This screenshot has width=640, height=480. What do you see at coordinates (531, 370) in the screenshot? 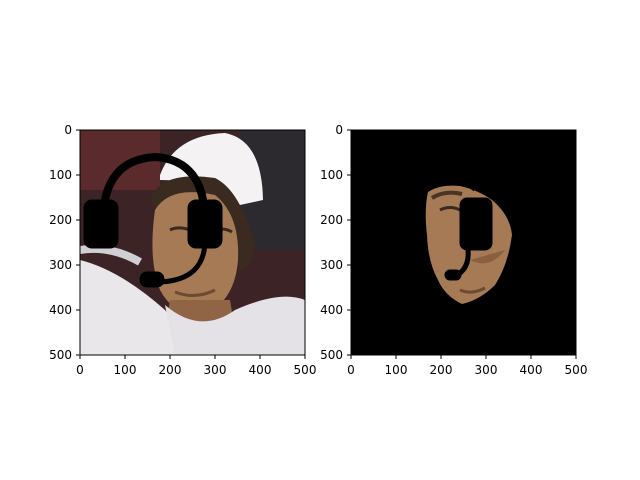
I see `right-x-tick-label: 400` at bounding box center [531, 370].